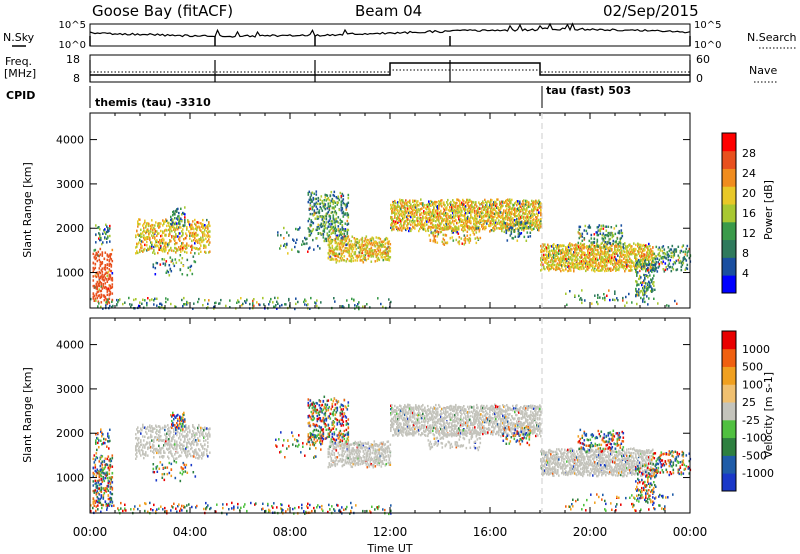 This screenshot has height=554, width=800. I want to click on power-colorbar-tick-6: 4, so click(745, 273).